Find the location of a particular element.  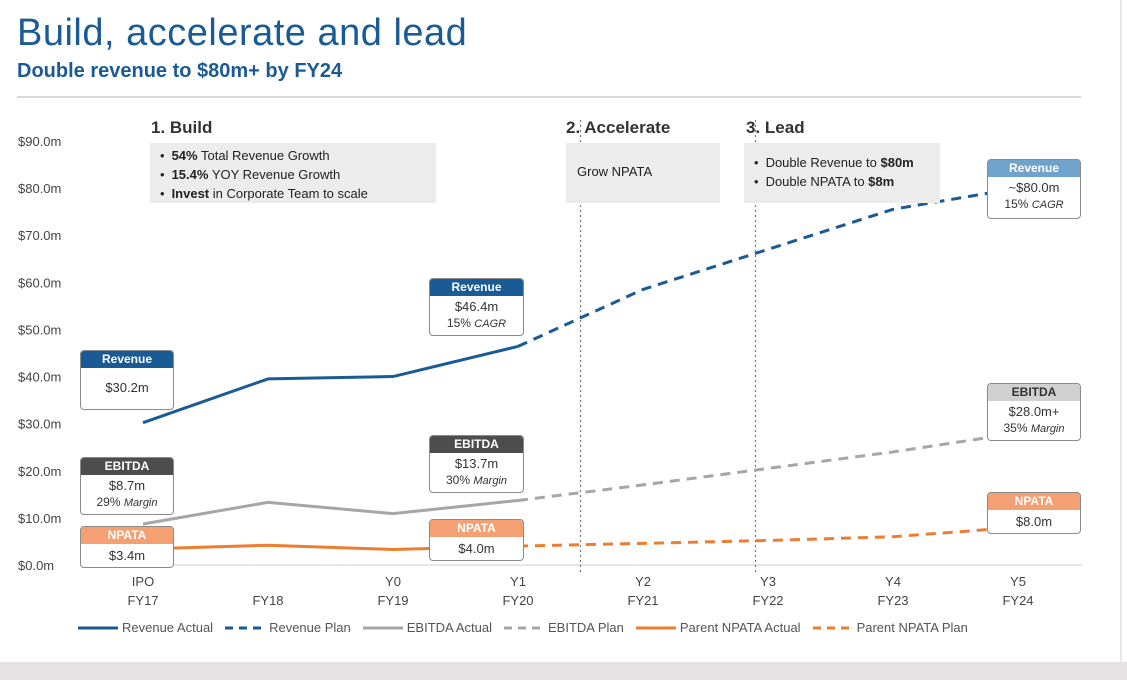

y-tick-label: $30.0m is located at coordinates (39, 424).